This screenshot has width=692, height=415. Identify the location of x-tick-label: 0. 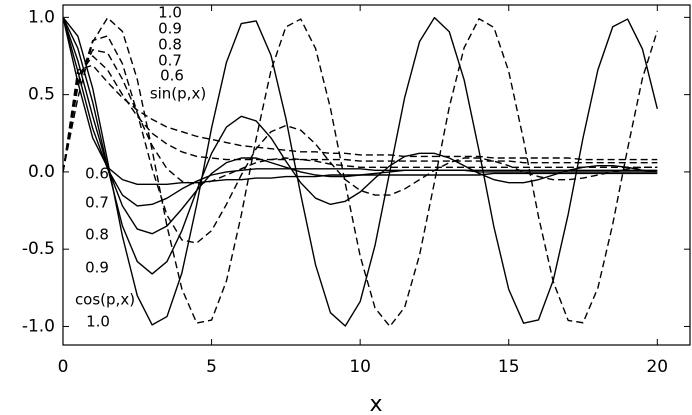
(63, 367).